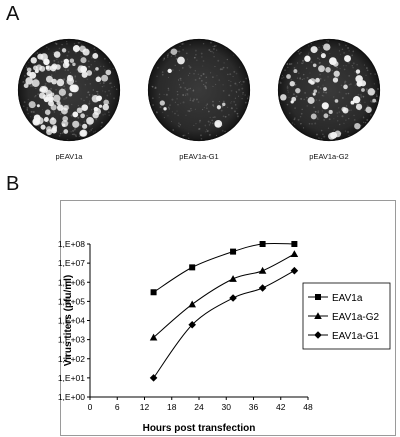  What do you see at coordinates (199, 90) in the screenshot?
I see `plate-rim` at bounding box center [199, 90].